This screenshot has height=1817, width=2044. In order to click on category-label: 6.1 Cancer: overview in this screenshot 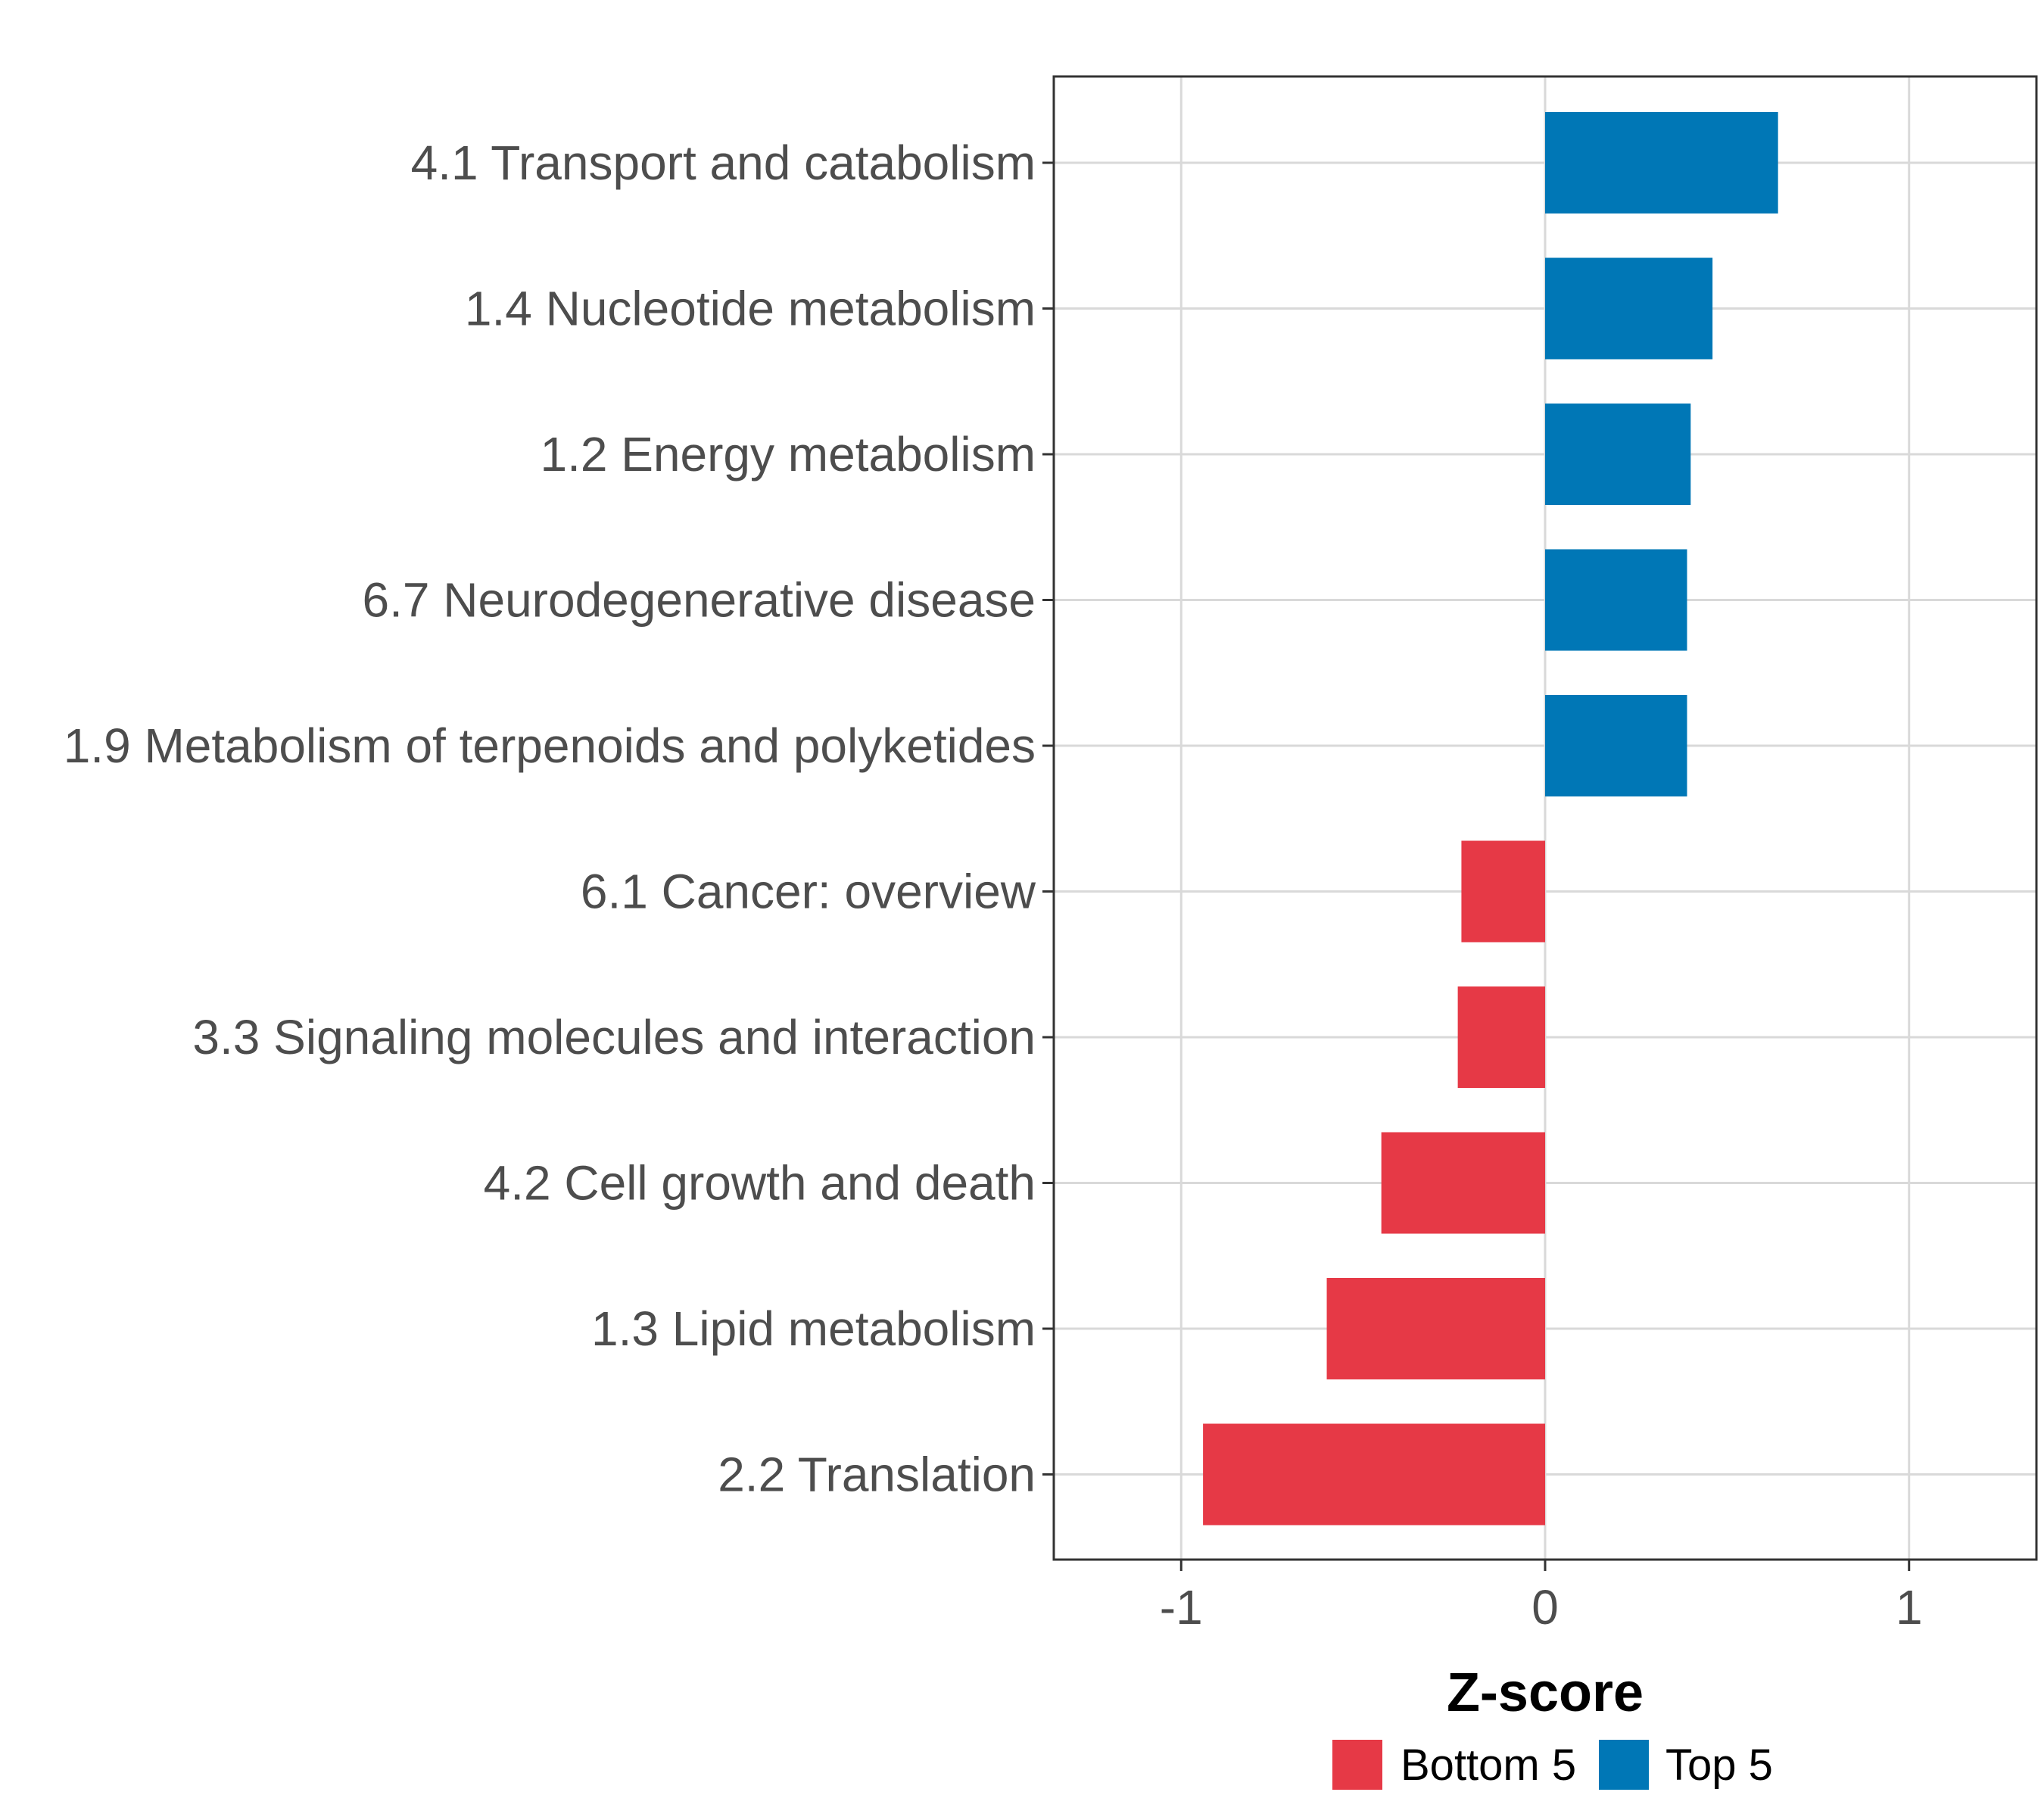, I will do `click(809, 892)`.